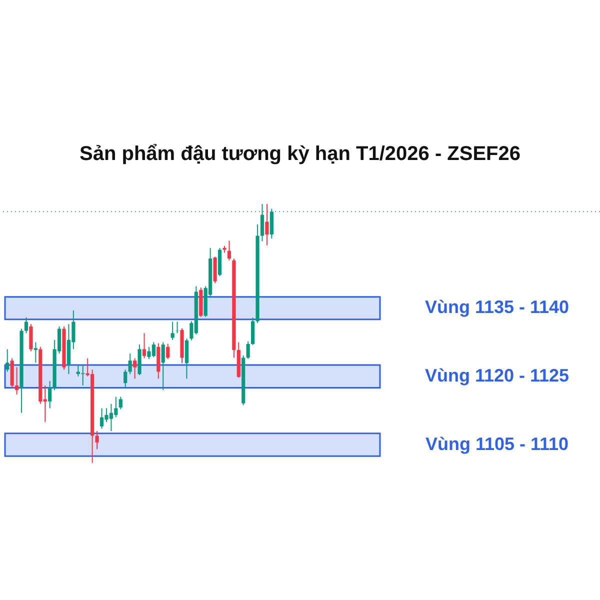 This screenshot has width=600, height=600. Describe the element at coordinates (497, 375) in the screenshot. I see `band-label: Vùng 1120 - 1125` at that location.